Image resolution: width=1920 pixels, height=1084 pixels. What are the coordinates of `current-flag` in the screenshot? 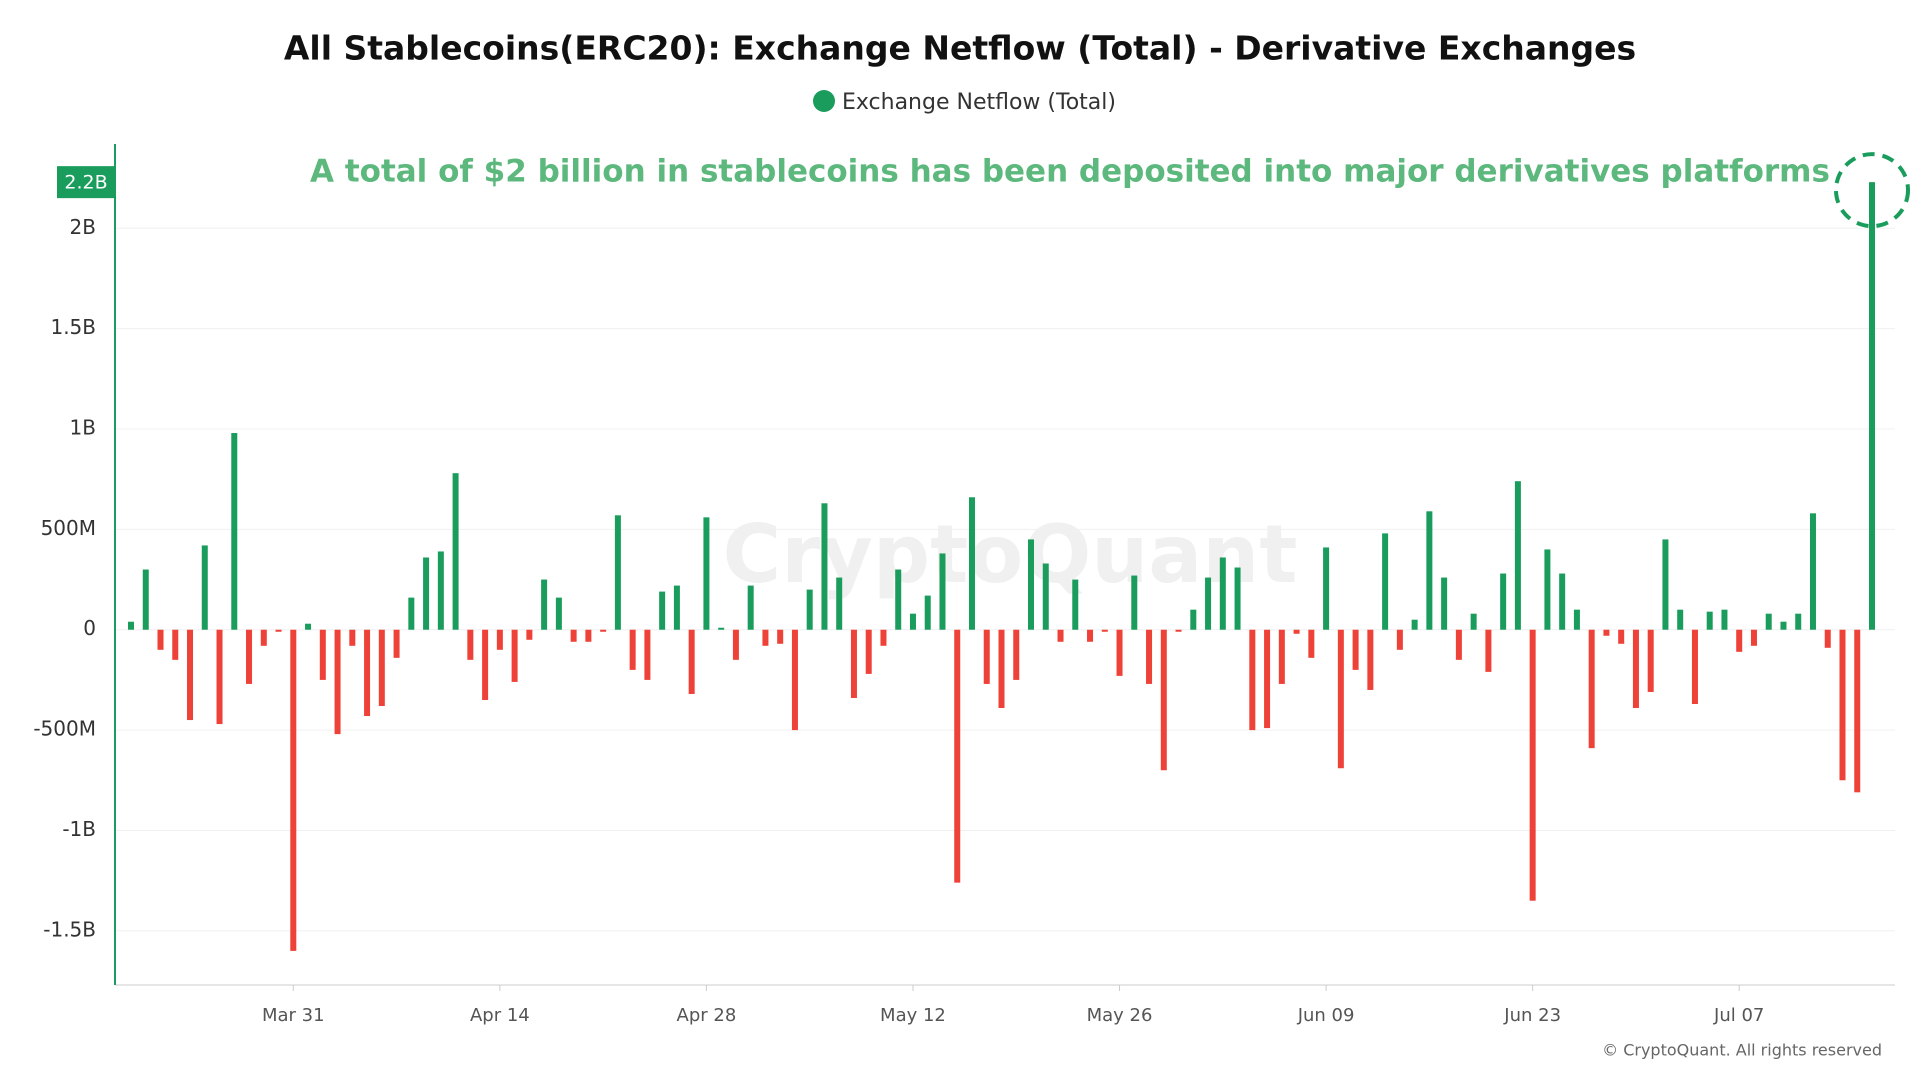 It's located at (85, 182).